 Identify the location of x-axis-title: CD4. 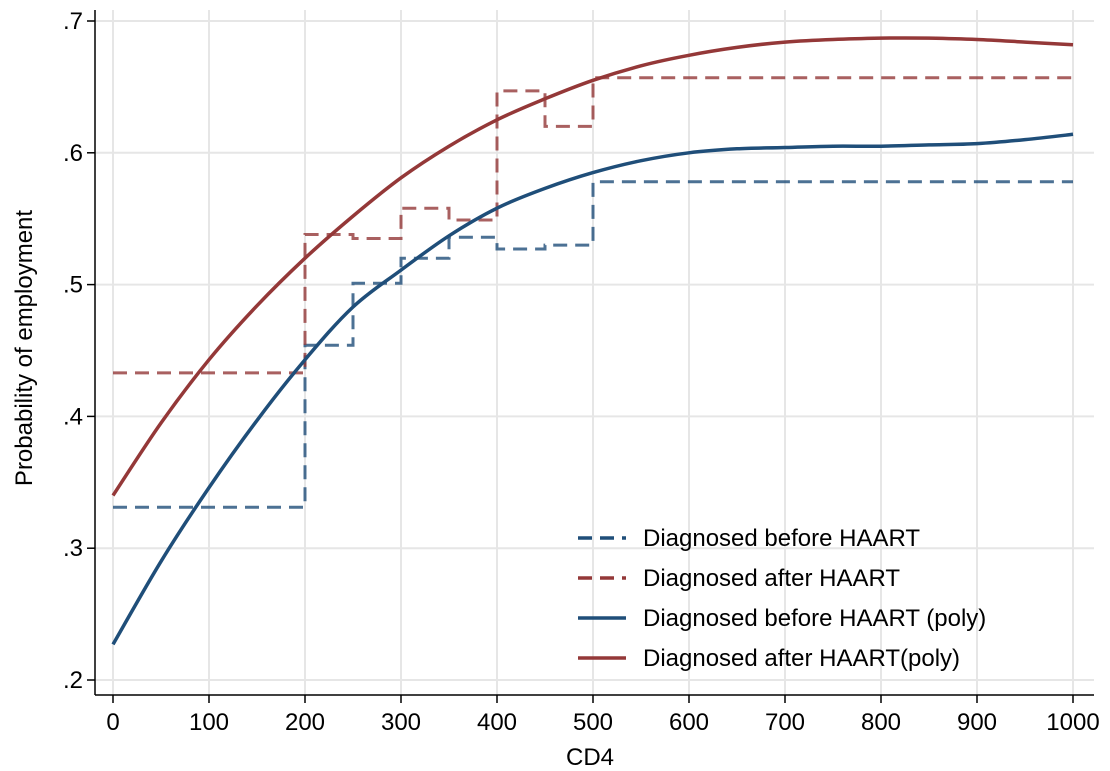
(590, 757).